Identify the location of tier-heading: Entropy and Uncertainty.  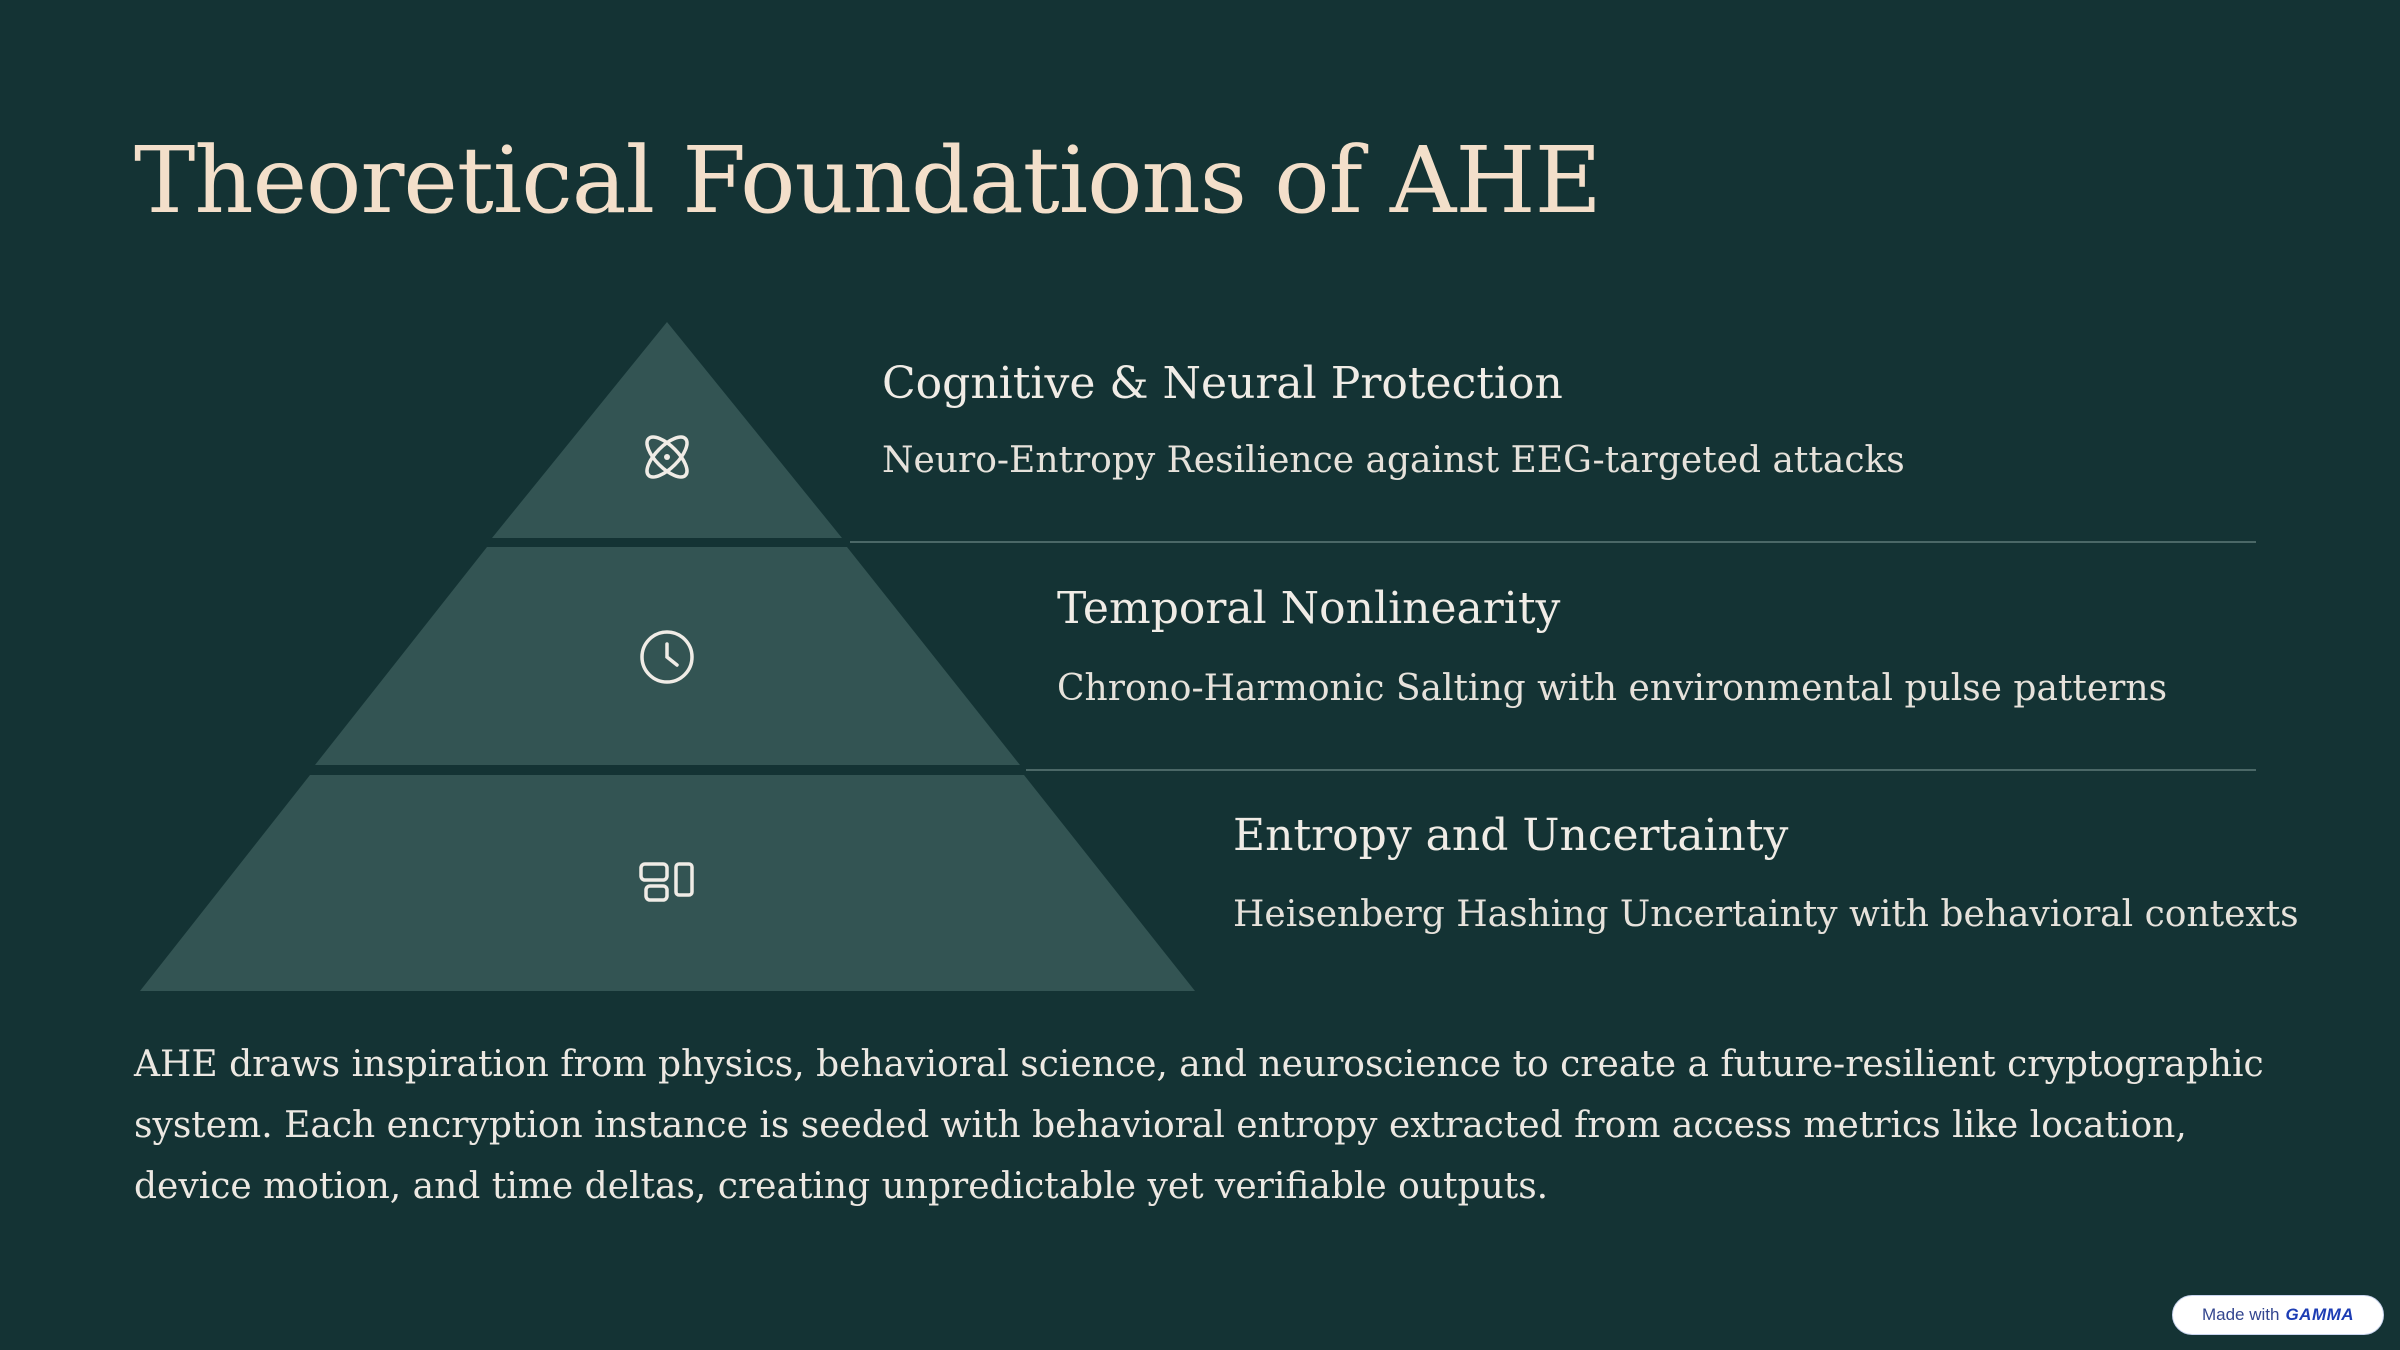
(1511, 835).